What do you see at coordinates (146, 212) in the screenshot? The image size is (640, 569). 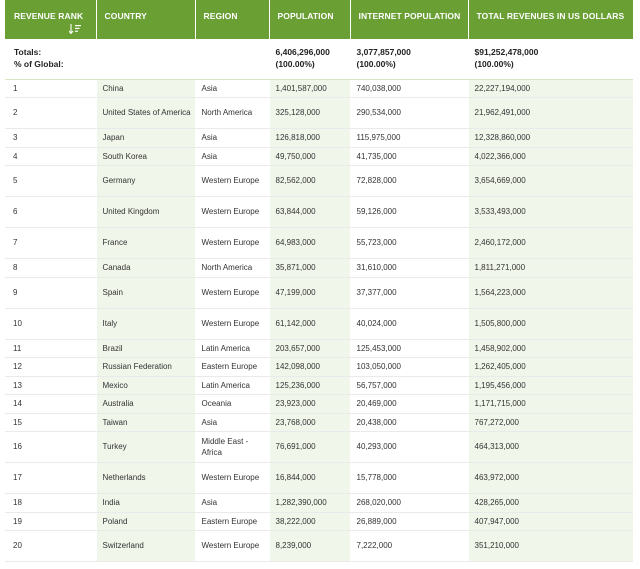 I see `cell-country: United Kingdom` at bounding box center [146, 212].